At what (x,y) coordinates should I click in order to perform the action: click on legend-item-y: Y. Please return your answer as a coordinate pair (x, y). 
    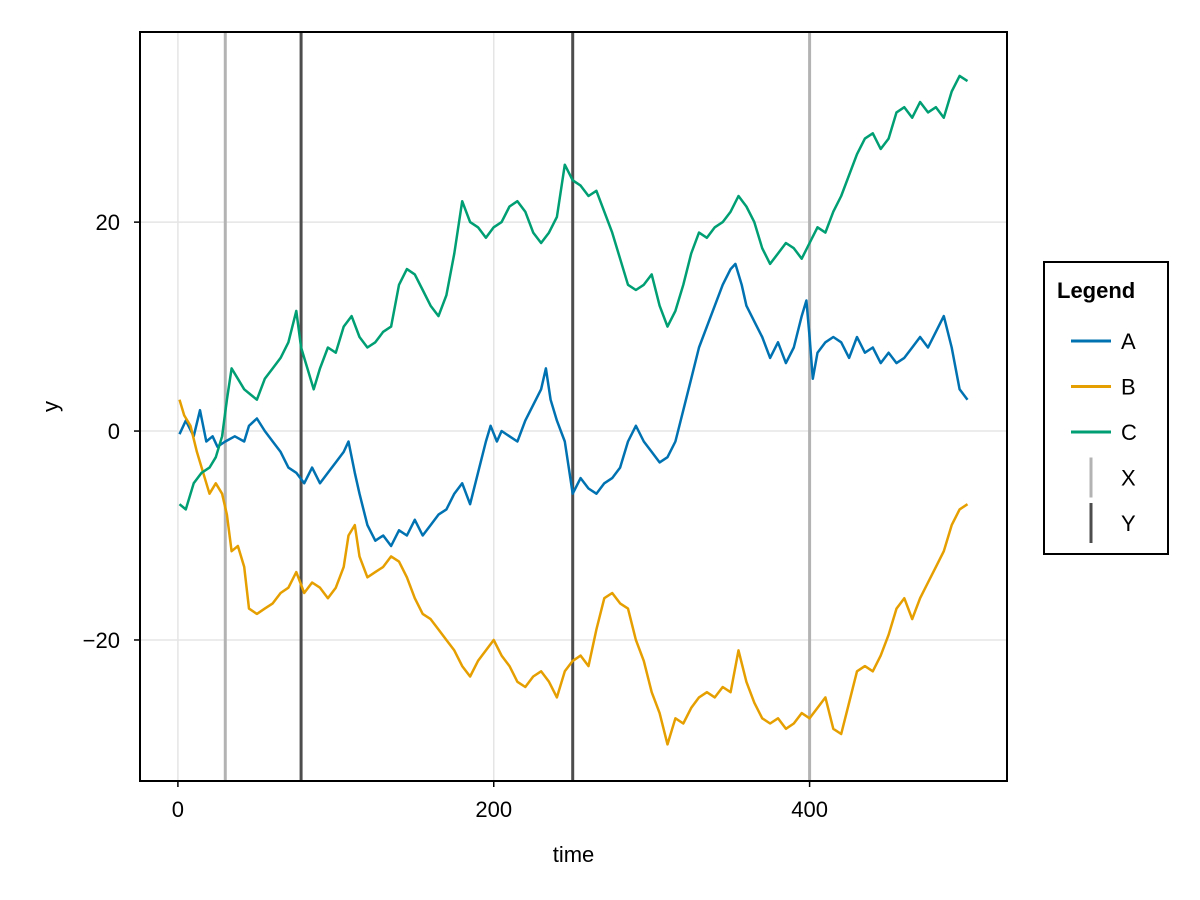
    Looking at the image, I should click on (1112, 523).